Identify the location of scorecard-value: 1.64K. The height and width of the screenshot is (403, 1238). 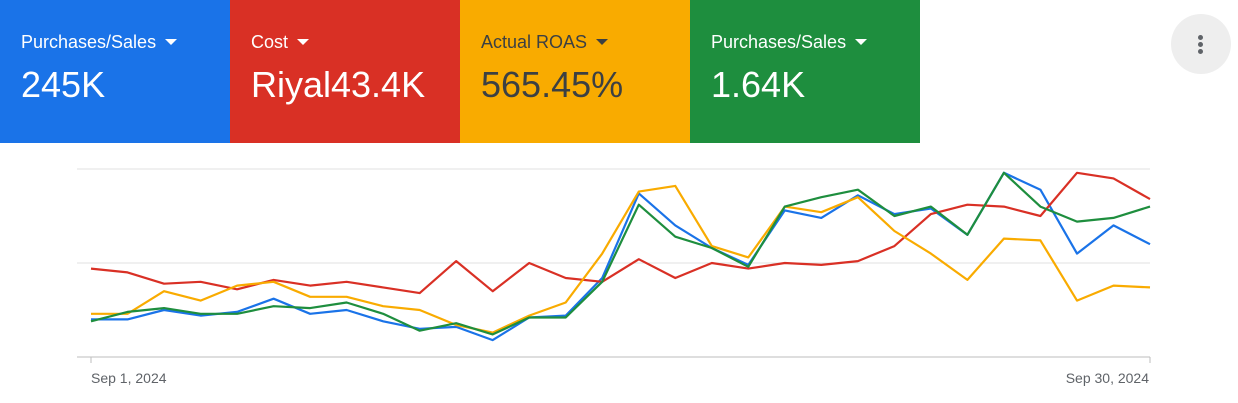
(758, 84).